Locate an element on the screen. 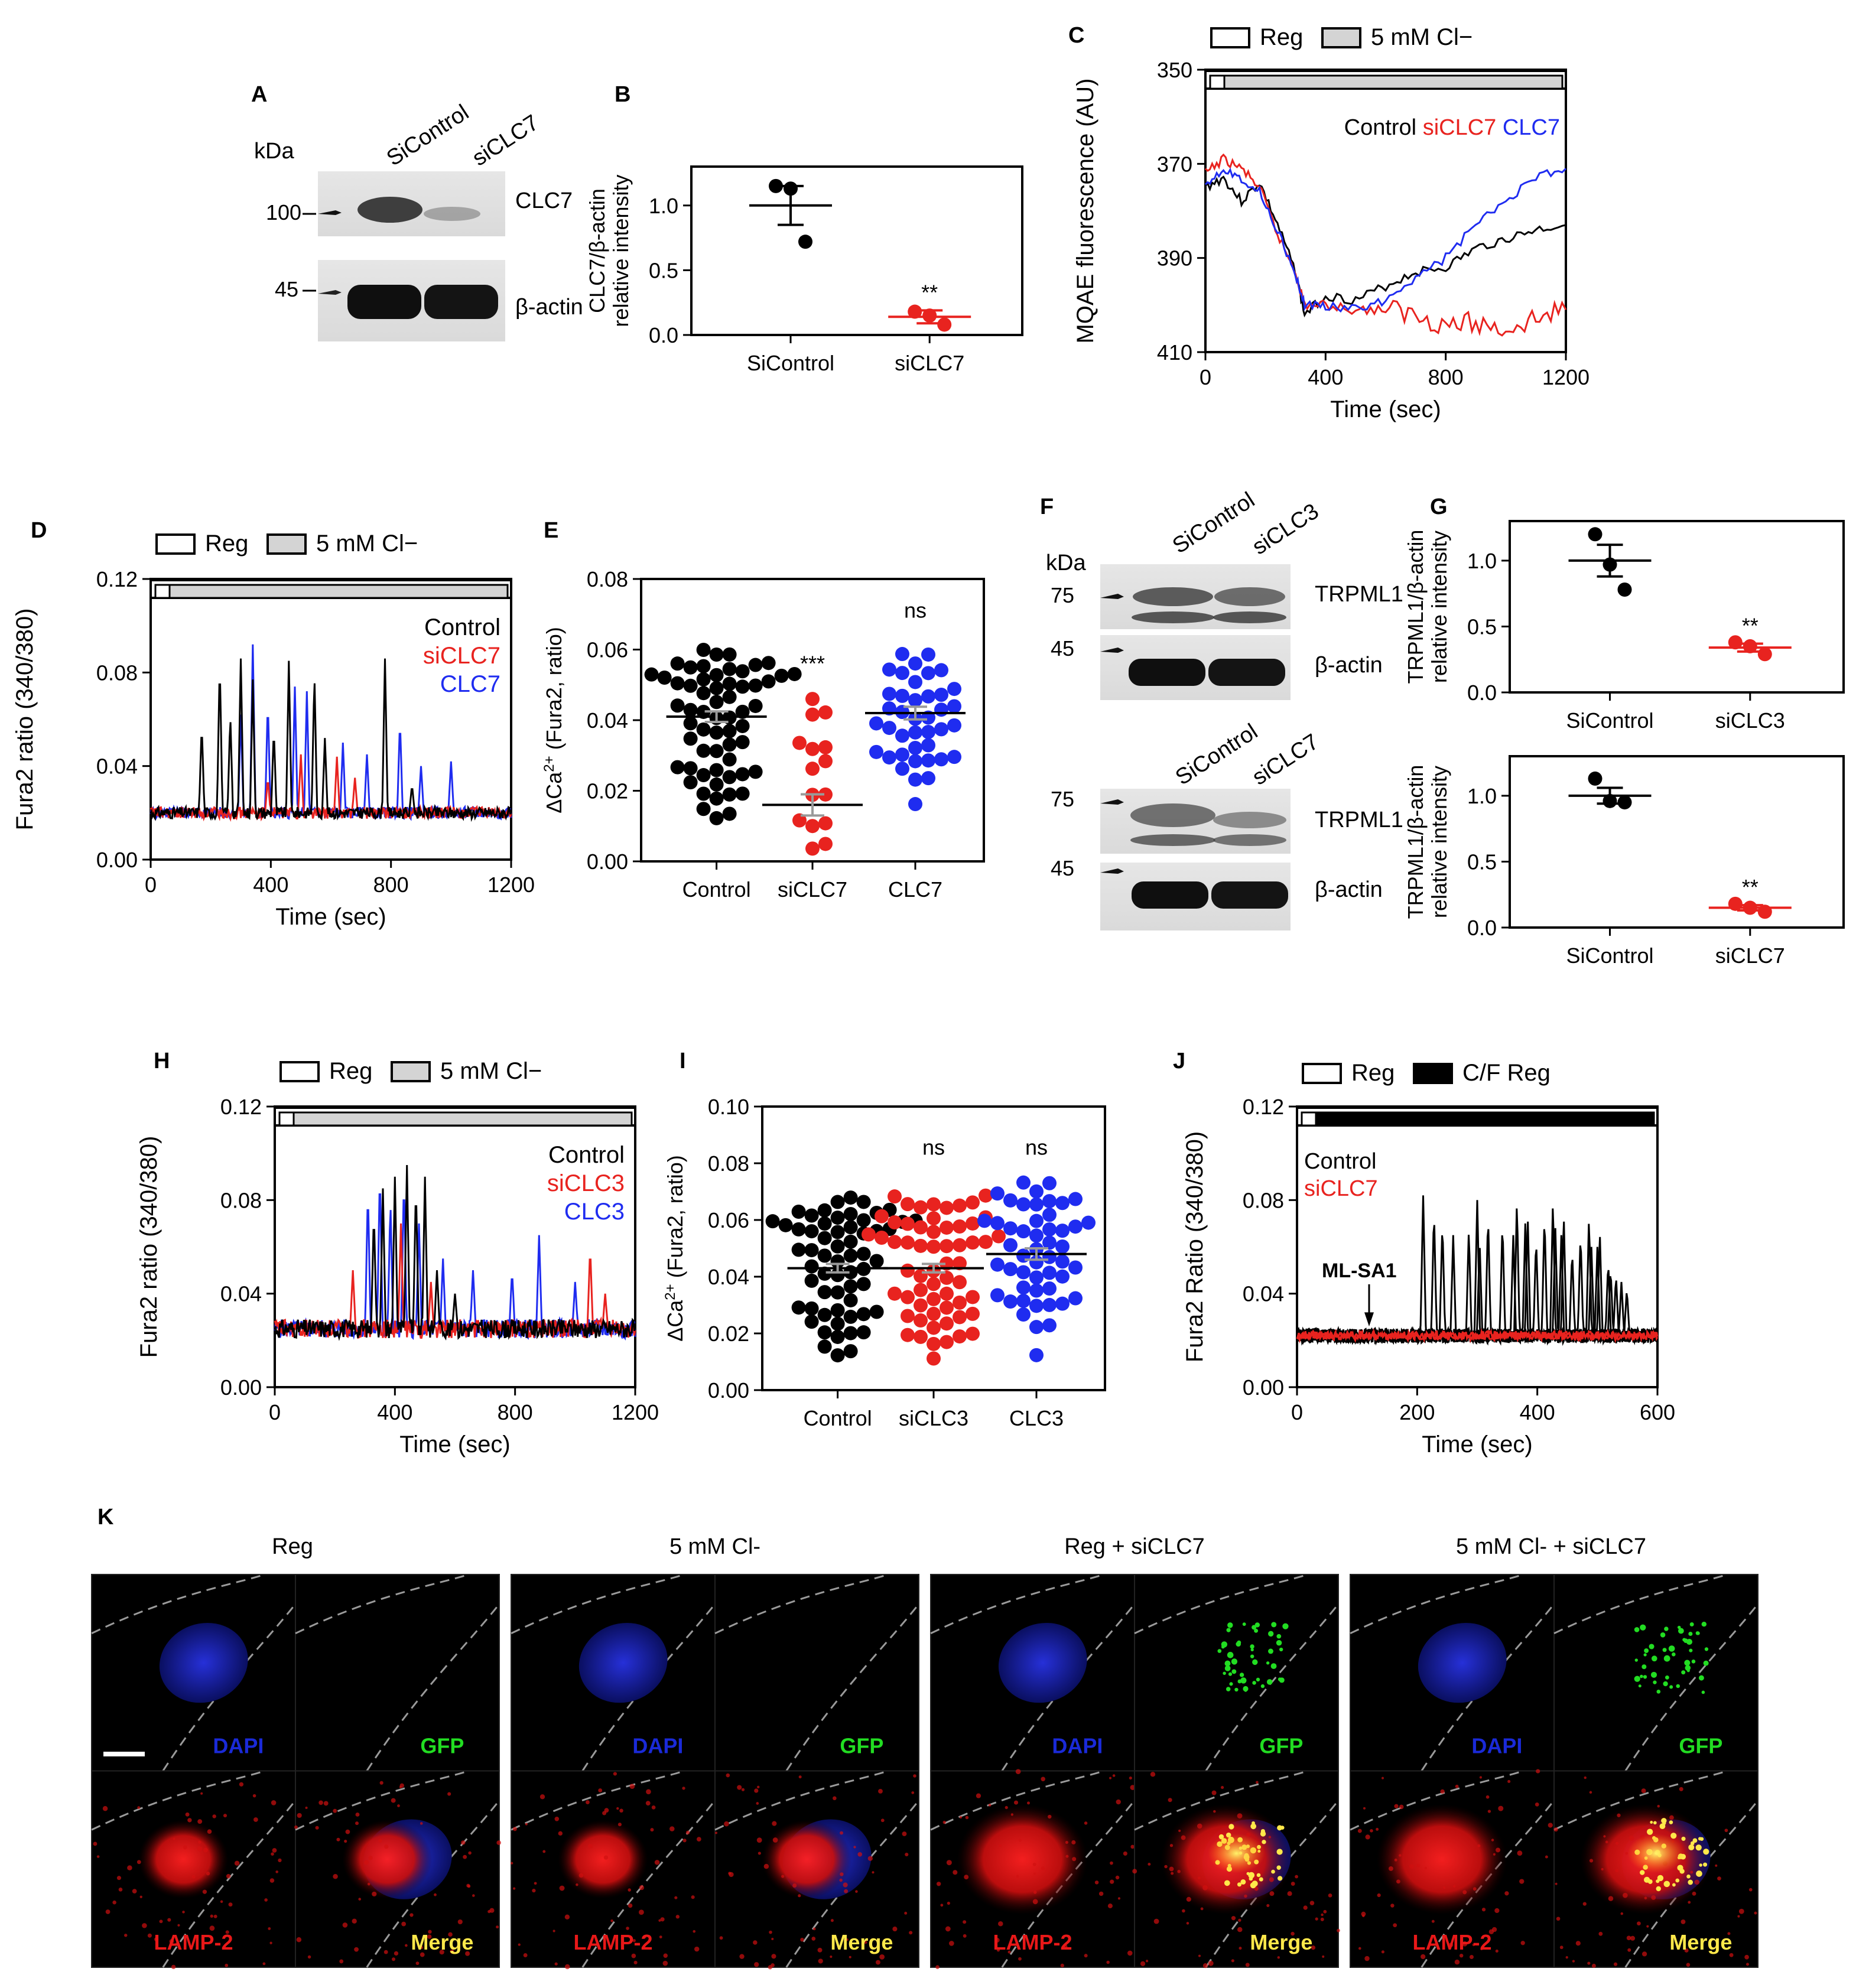  cell-outline is located at coordinates (178, 1604).